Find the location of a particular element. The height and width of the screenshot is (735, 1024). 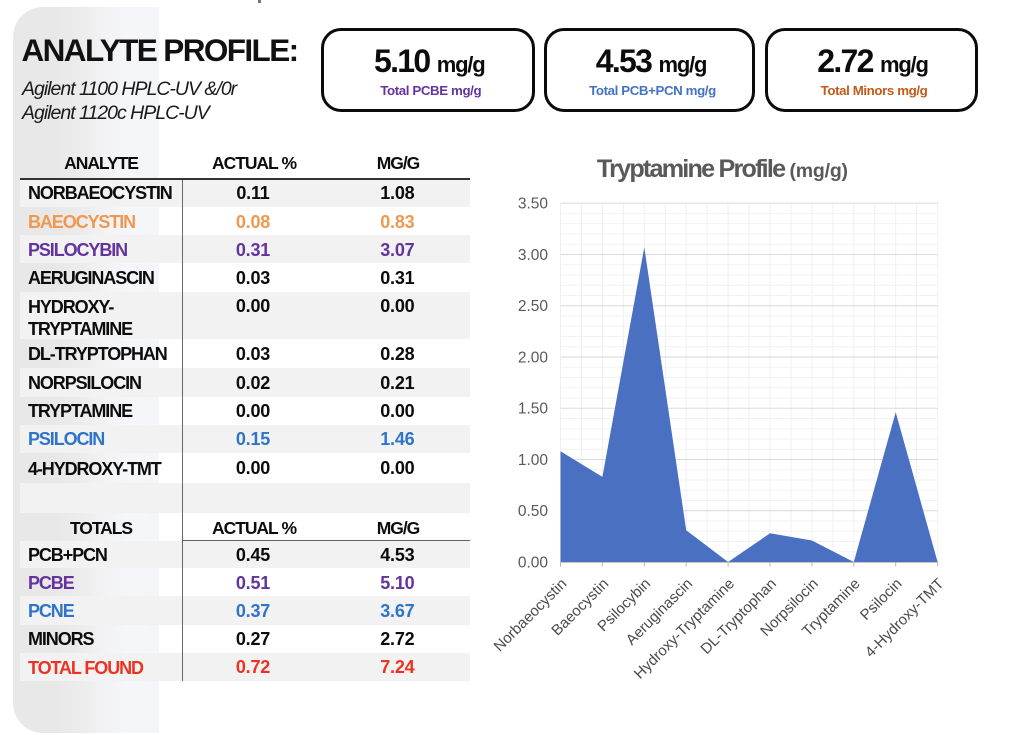

svg-text: 0.50 is located at coordinates (533, 511).